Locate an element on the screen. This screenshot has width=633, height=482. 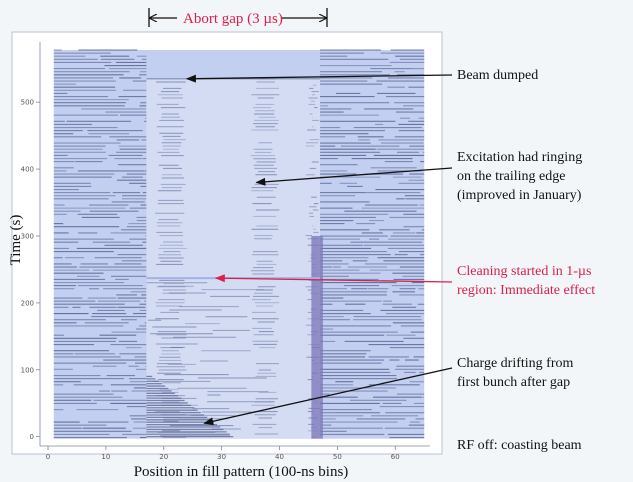
y-tick-label: 0 is located at coordinates (32, 437).